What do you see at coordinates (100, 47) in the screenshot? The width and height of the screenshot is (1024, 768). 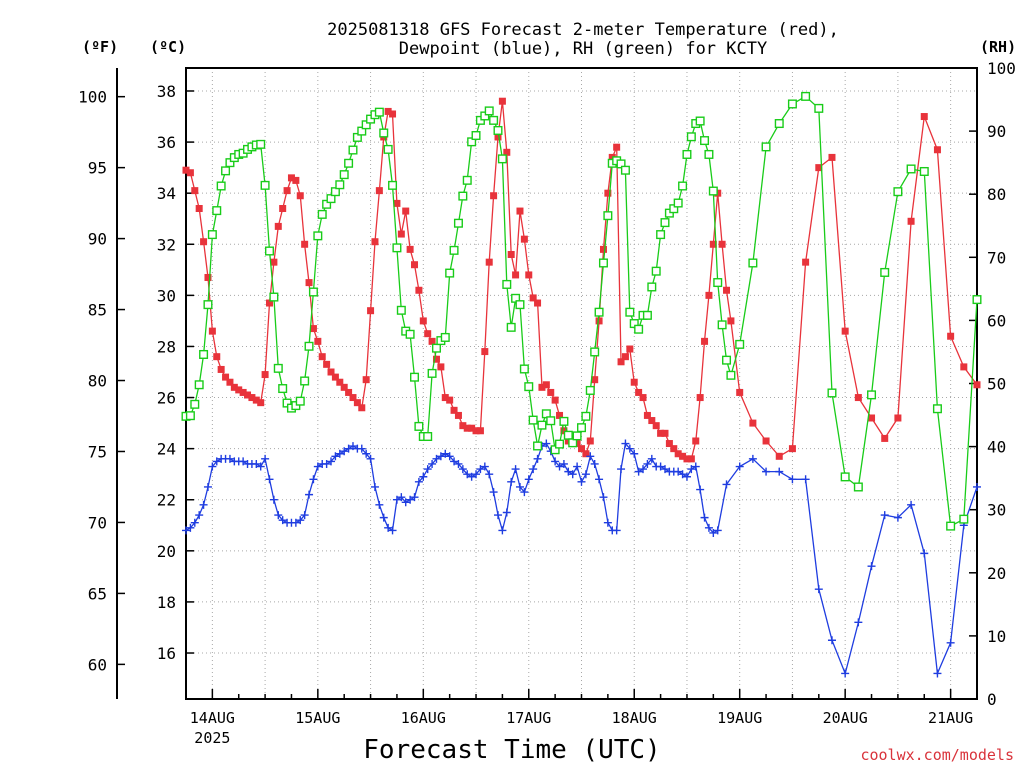 I see `fahrenheit-unit-label: (ºF)` at bounding box center [100, 47].